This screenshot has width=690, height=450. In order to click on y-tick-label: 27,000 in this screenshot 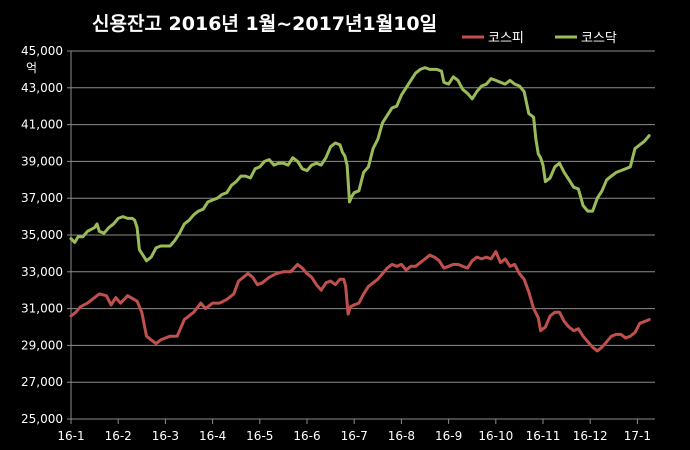, I will do `click(42, 382)`.